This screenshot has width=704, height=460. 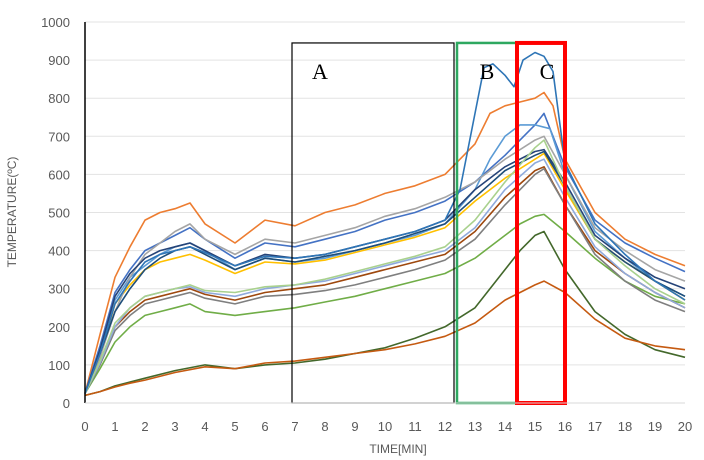 What do you see at coordinates (397, 449) in the screenshot?
I see `x-axis-title: TIME[MIN]` at bounding box center [397, 449].